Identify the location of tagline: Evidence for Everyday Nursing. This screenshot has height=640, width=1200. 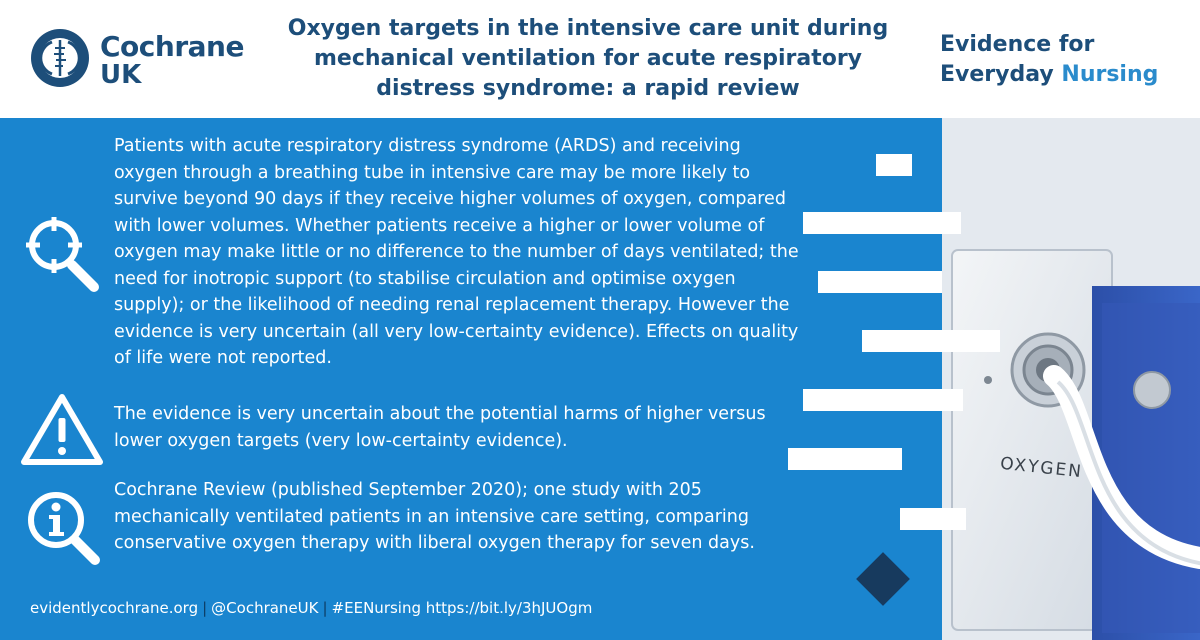
(1060, 60).